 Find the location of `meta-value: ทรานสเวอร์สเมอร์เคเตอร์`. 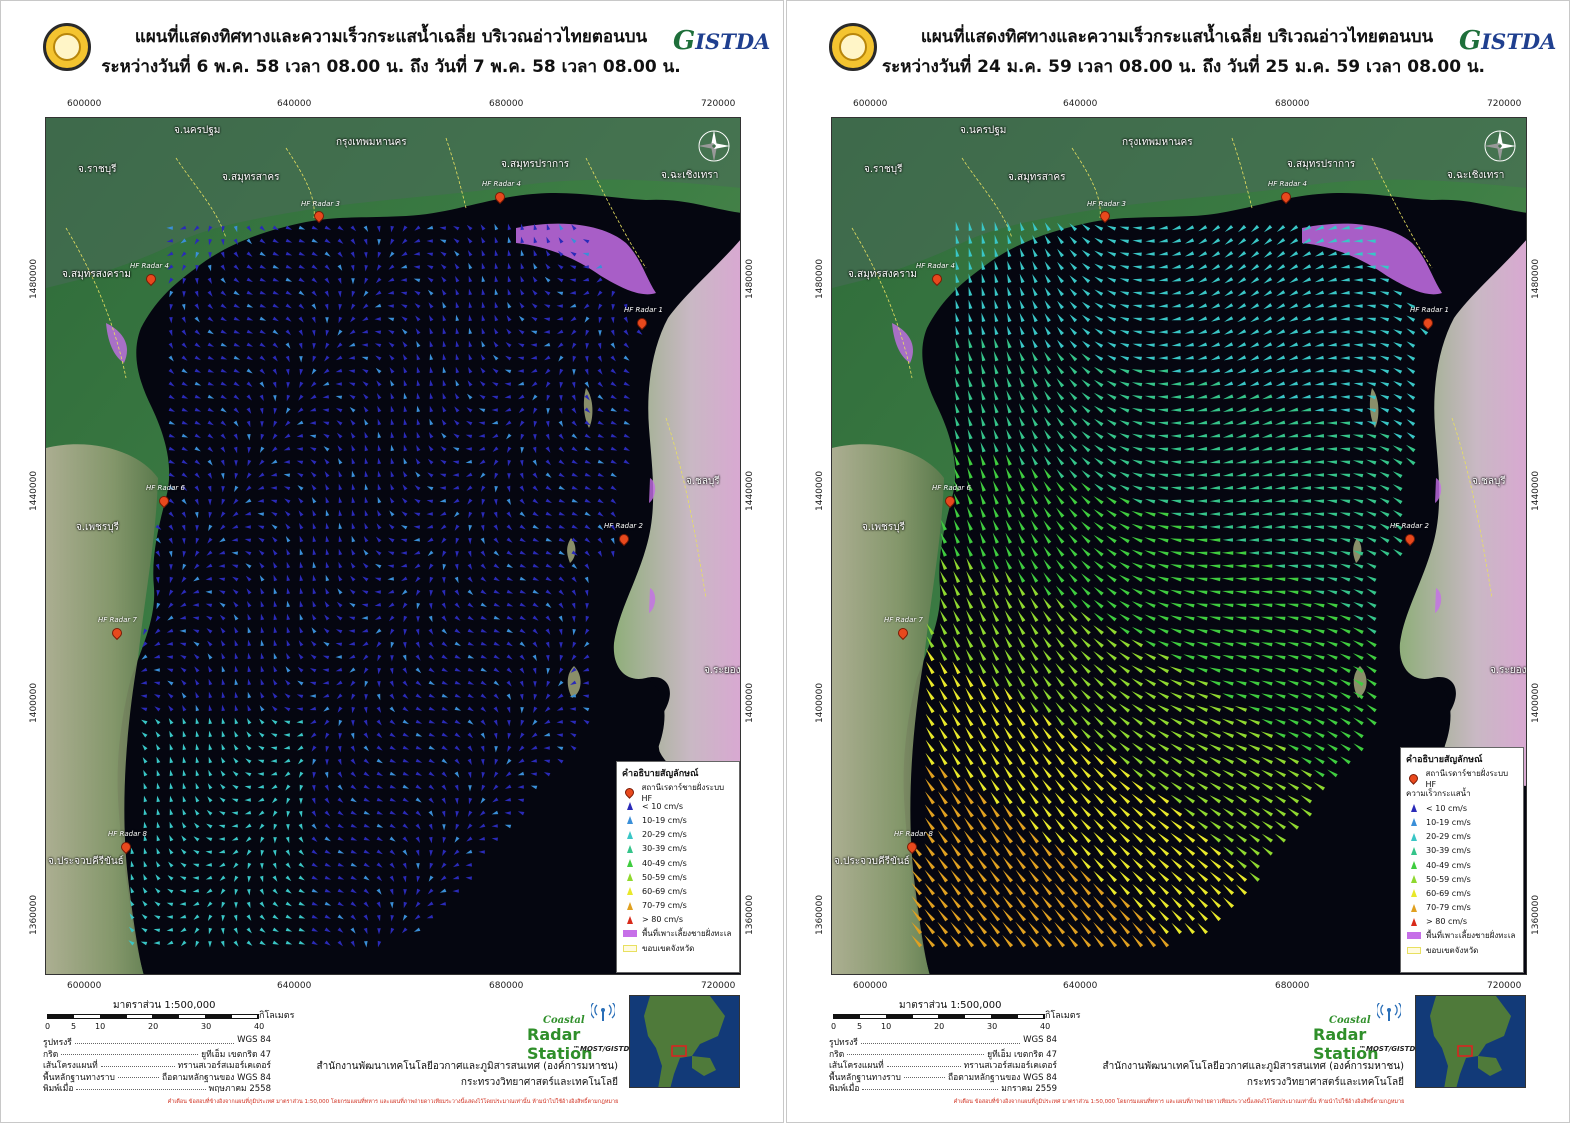

meta-value: ทรานสเวอร์สเมอร์เคเตอร์ is located at coordinates (224, 1066).